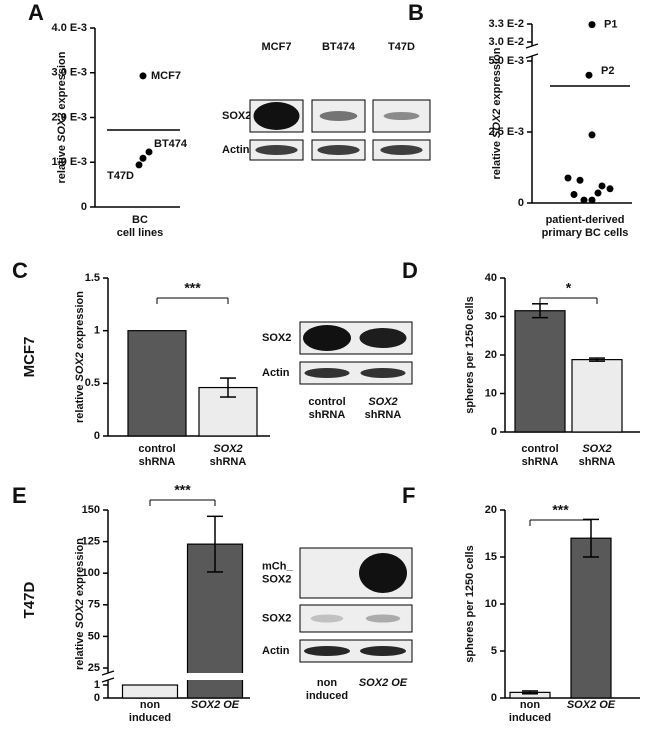  What do you see at coordinates (92, 278) in the screenshot?
I see `y-tick-label: 1.5` at bounding box center [92, 278].